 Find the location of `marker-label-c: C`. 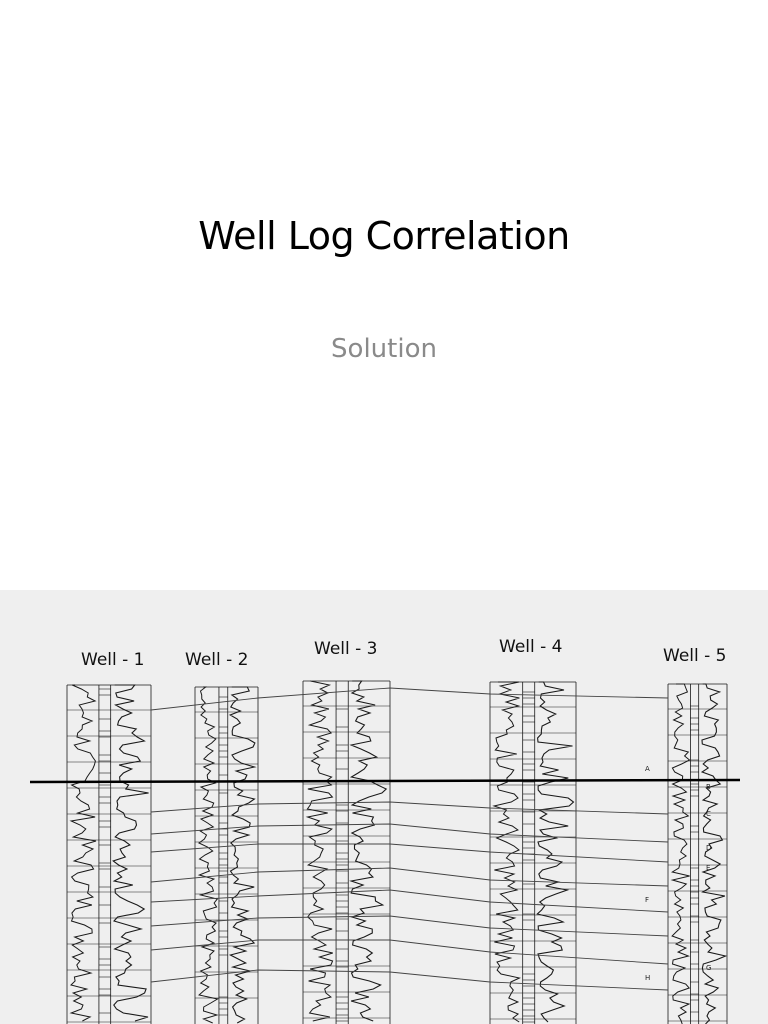

marker-label-c: C is located at coordinates (708, 814).